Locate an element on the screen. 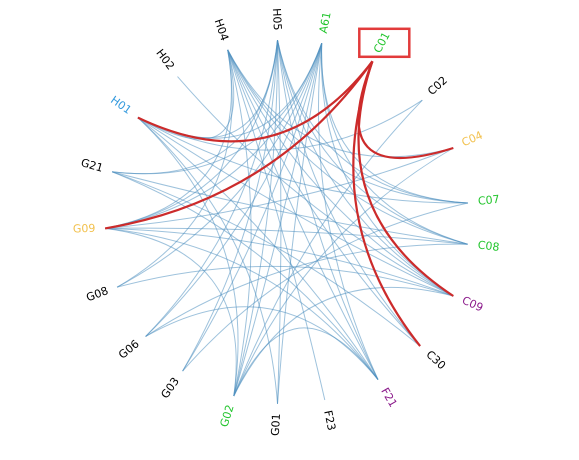 This screenshot has width=579, height=460. node-label-c09: C09 is located at coordinates (472, 304).